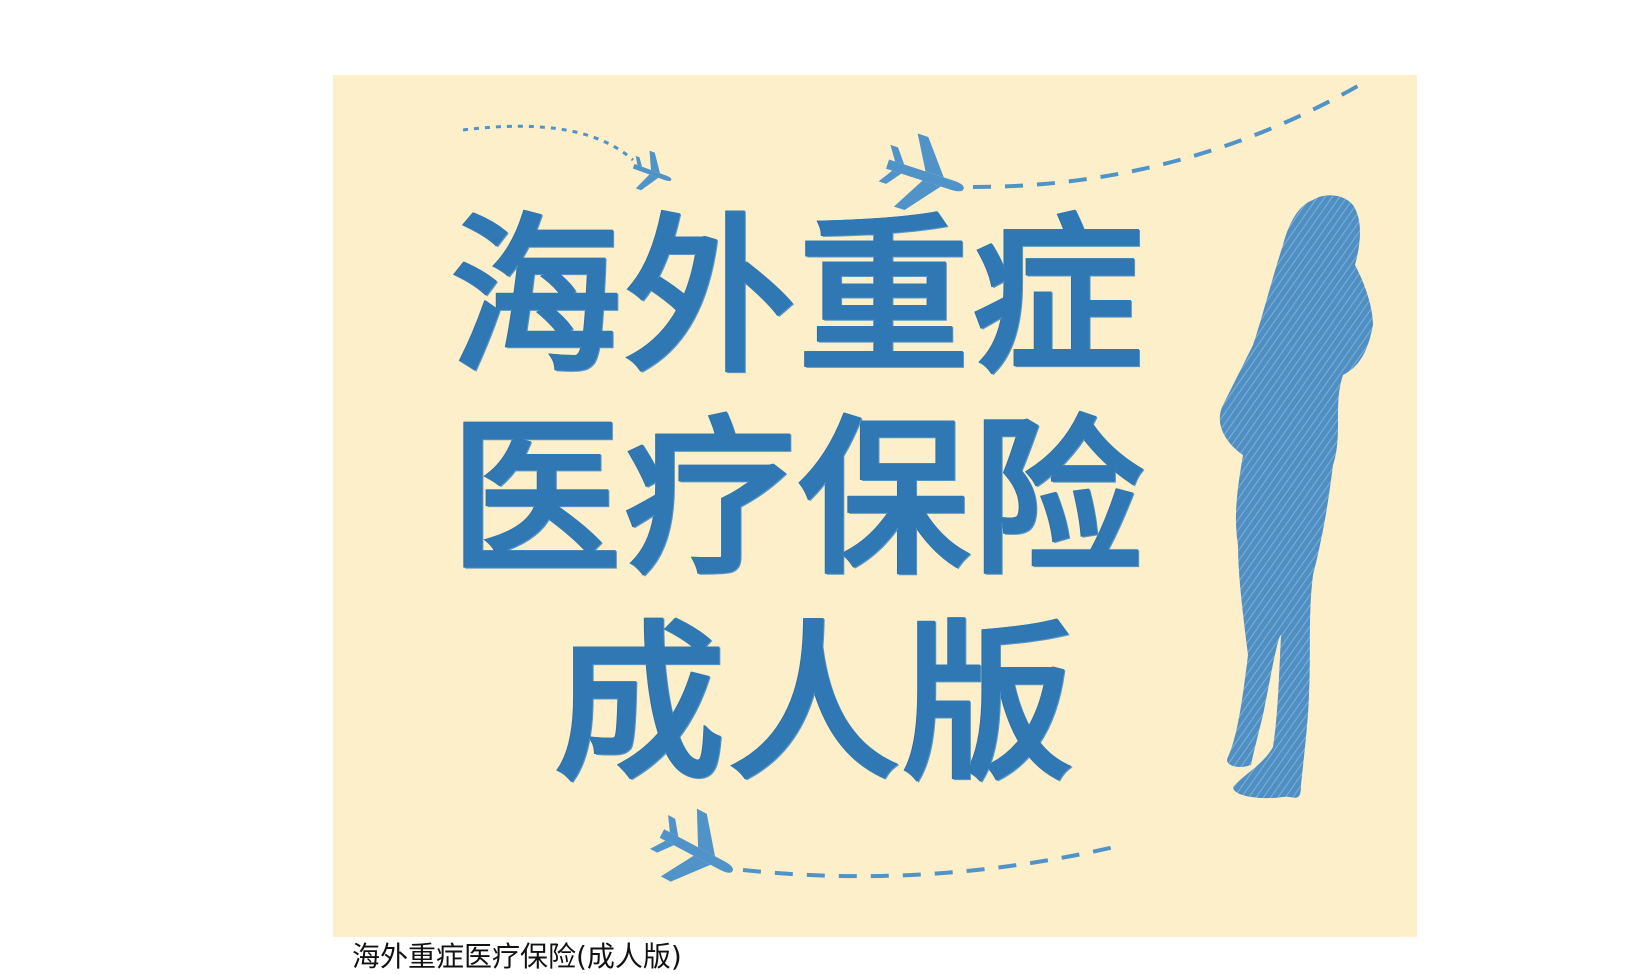 The height and width of the screenshot is (974, 1648). Describe the element at coordinates (799, 500) in the screenshot. I see `title-line-2: 医疗保险` at that location.